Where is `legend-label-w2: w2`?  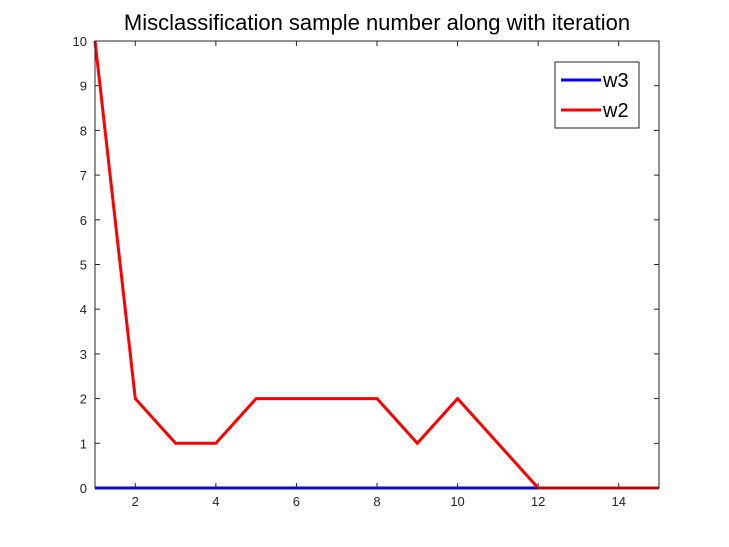 legend-label-w2: w2 is located at coordinates (615, 111).